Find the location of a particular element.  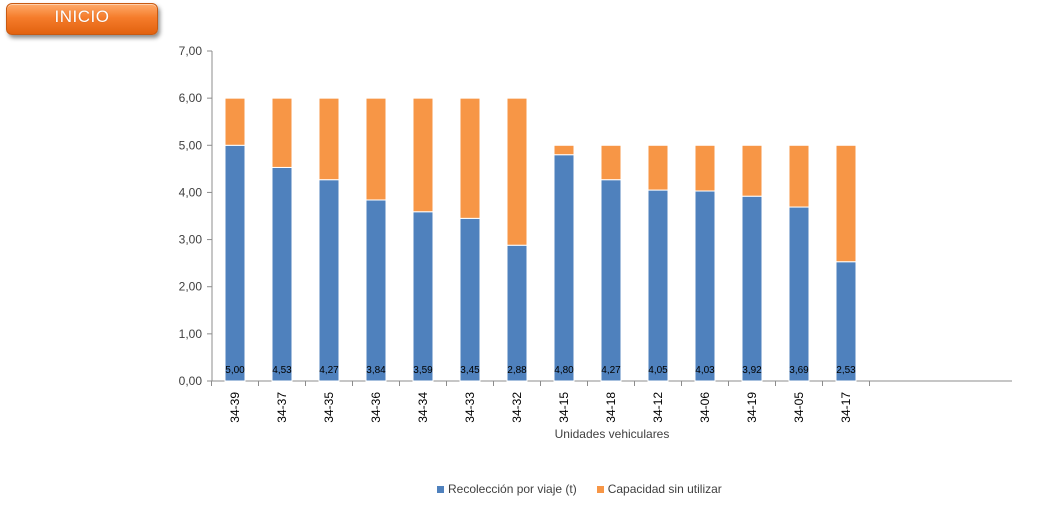

data-label: 2,88 is located at coordinates (517, 370).